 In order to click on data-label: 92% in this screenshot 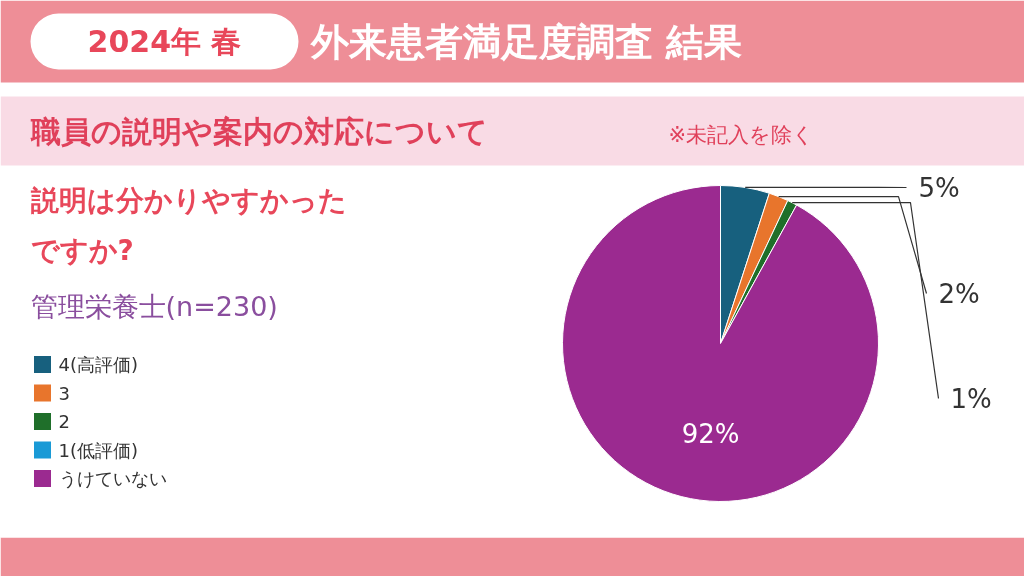, I will do `click(710, 433)`.